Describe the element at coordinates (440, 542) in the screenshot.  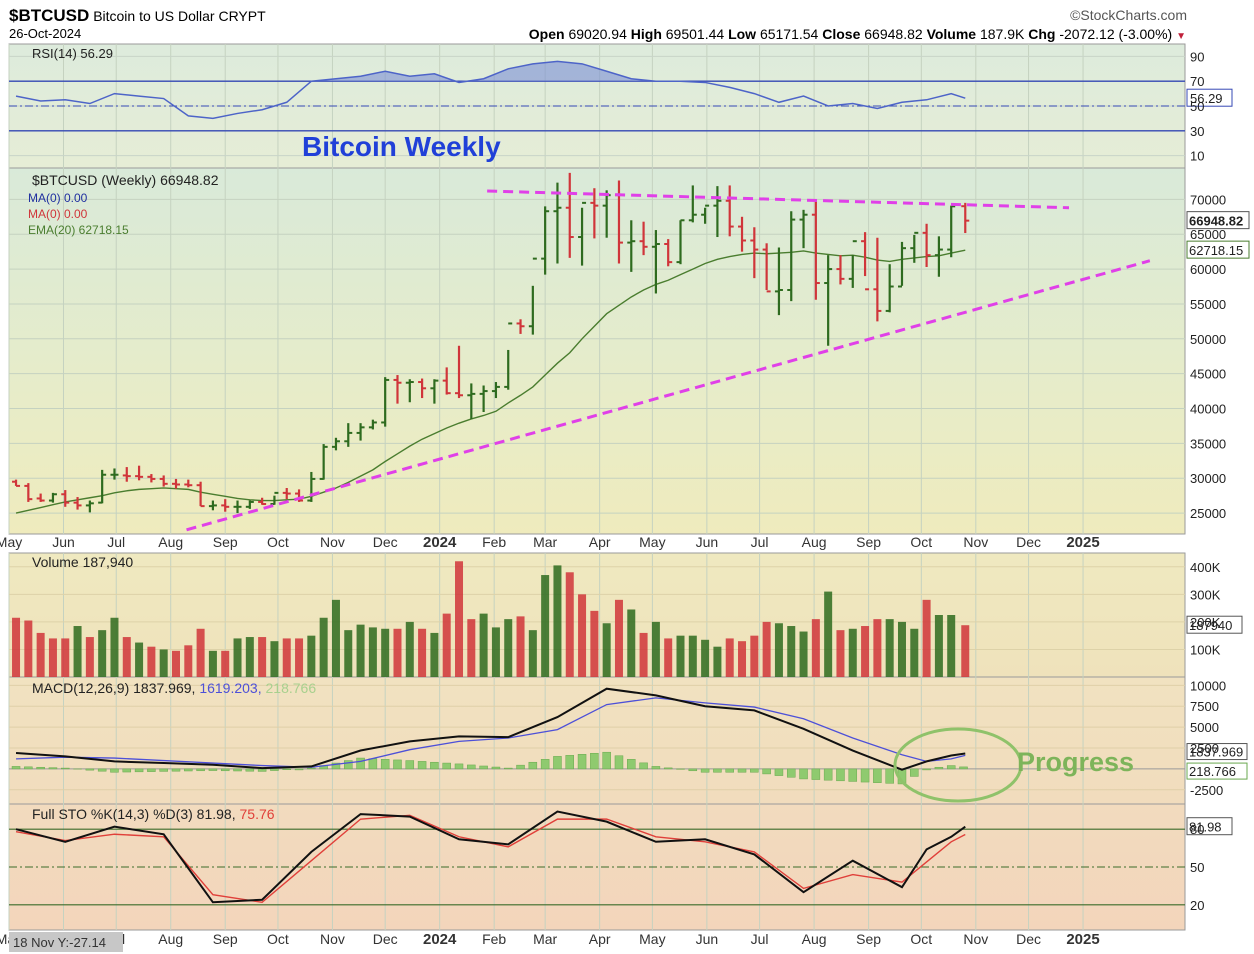
I see `price-month-label: 2024` at that location.